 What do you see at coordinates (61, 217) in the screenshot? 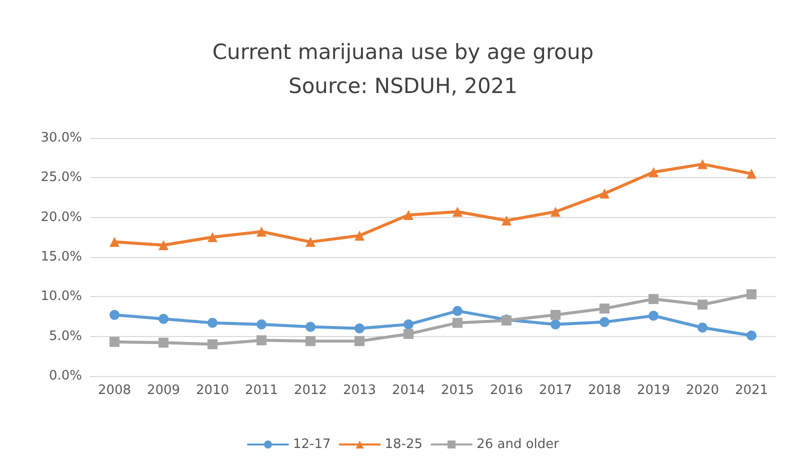
I see `y-tick-label: 20.0%` at bounding box center [61, 217].